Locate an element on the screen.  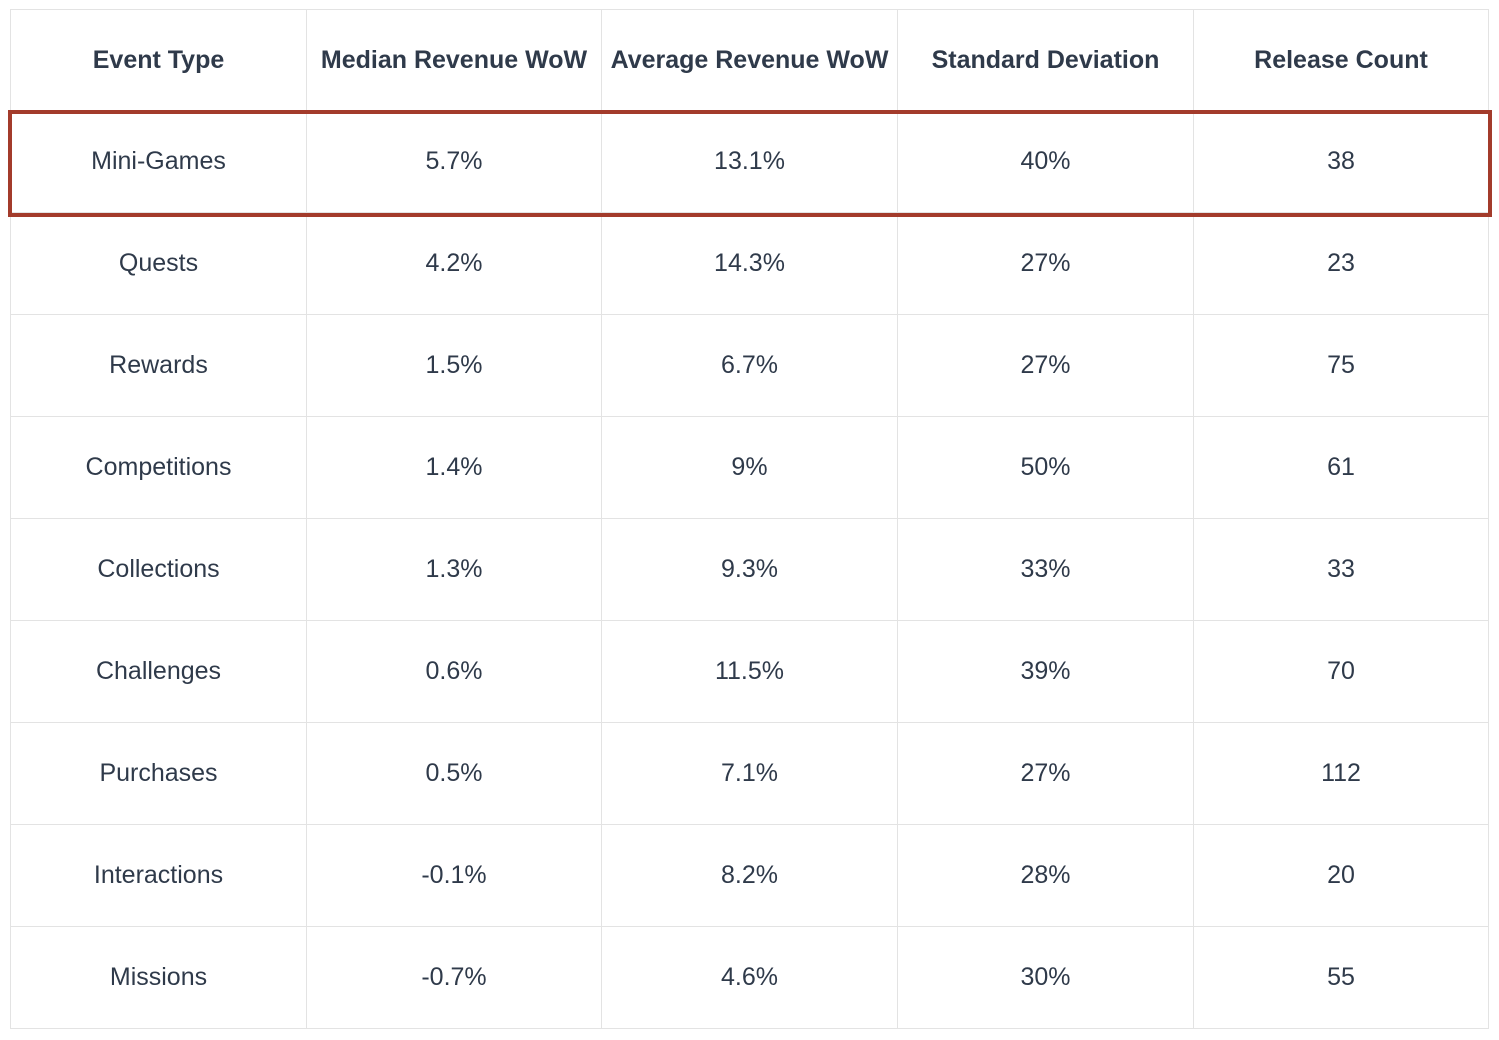
cell-average-revenue: 8.2% is located at coordinates (749, 875).